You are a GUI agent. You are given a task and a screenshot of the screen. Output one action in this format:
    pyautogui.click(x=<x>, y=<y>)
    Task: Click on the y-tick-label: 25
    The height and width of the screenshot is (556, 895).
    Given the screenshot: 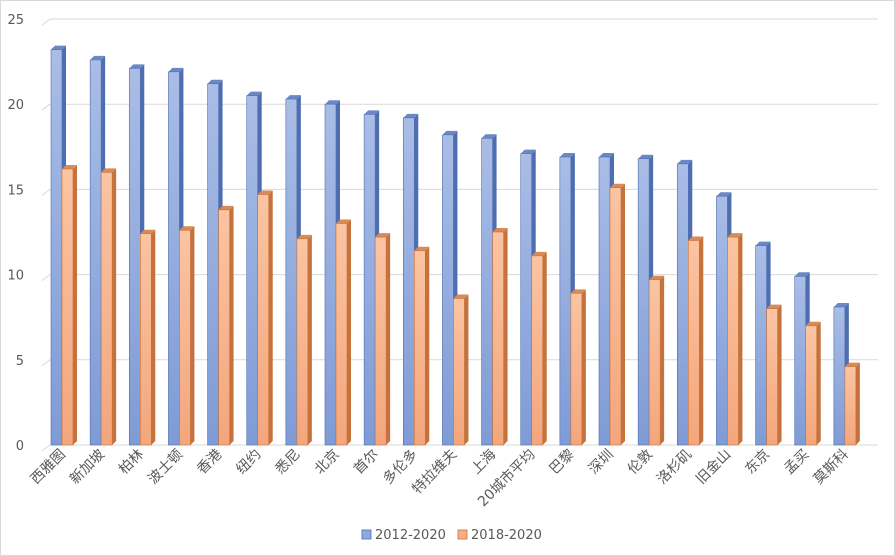 What is the action you would take?
    pyautogui.click(x=15, y=20)
    